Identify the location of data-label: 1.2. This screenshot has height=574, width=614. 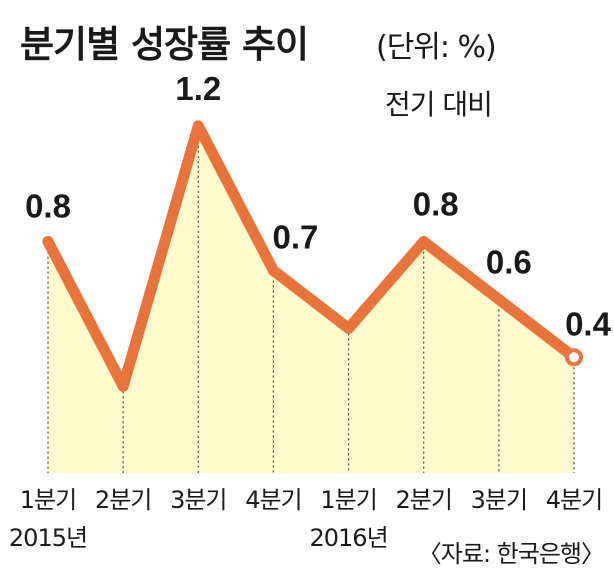
(198, 88).